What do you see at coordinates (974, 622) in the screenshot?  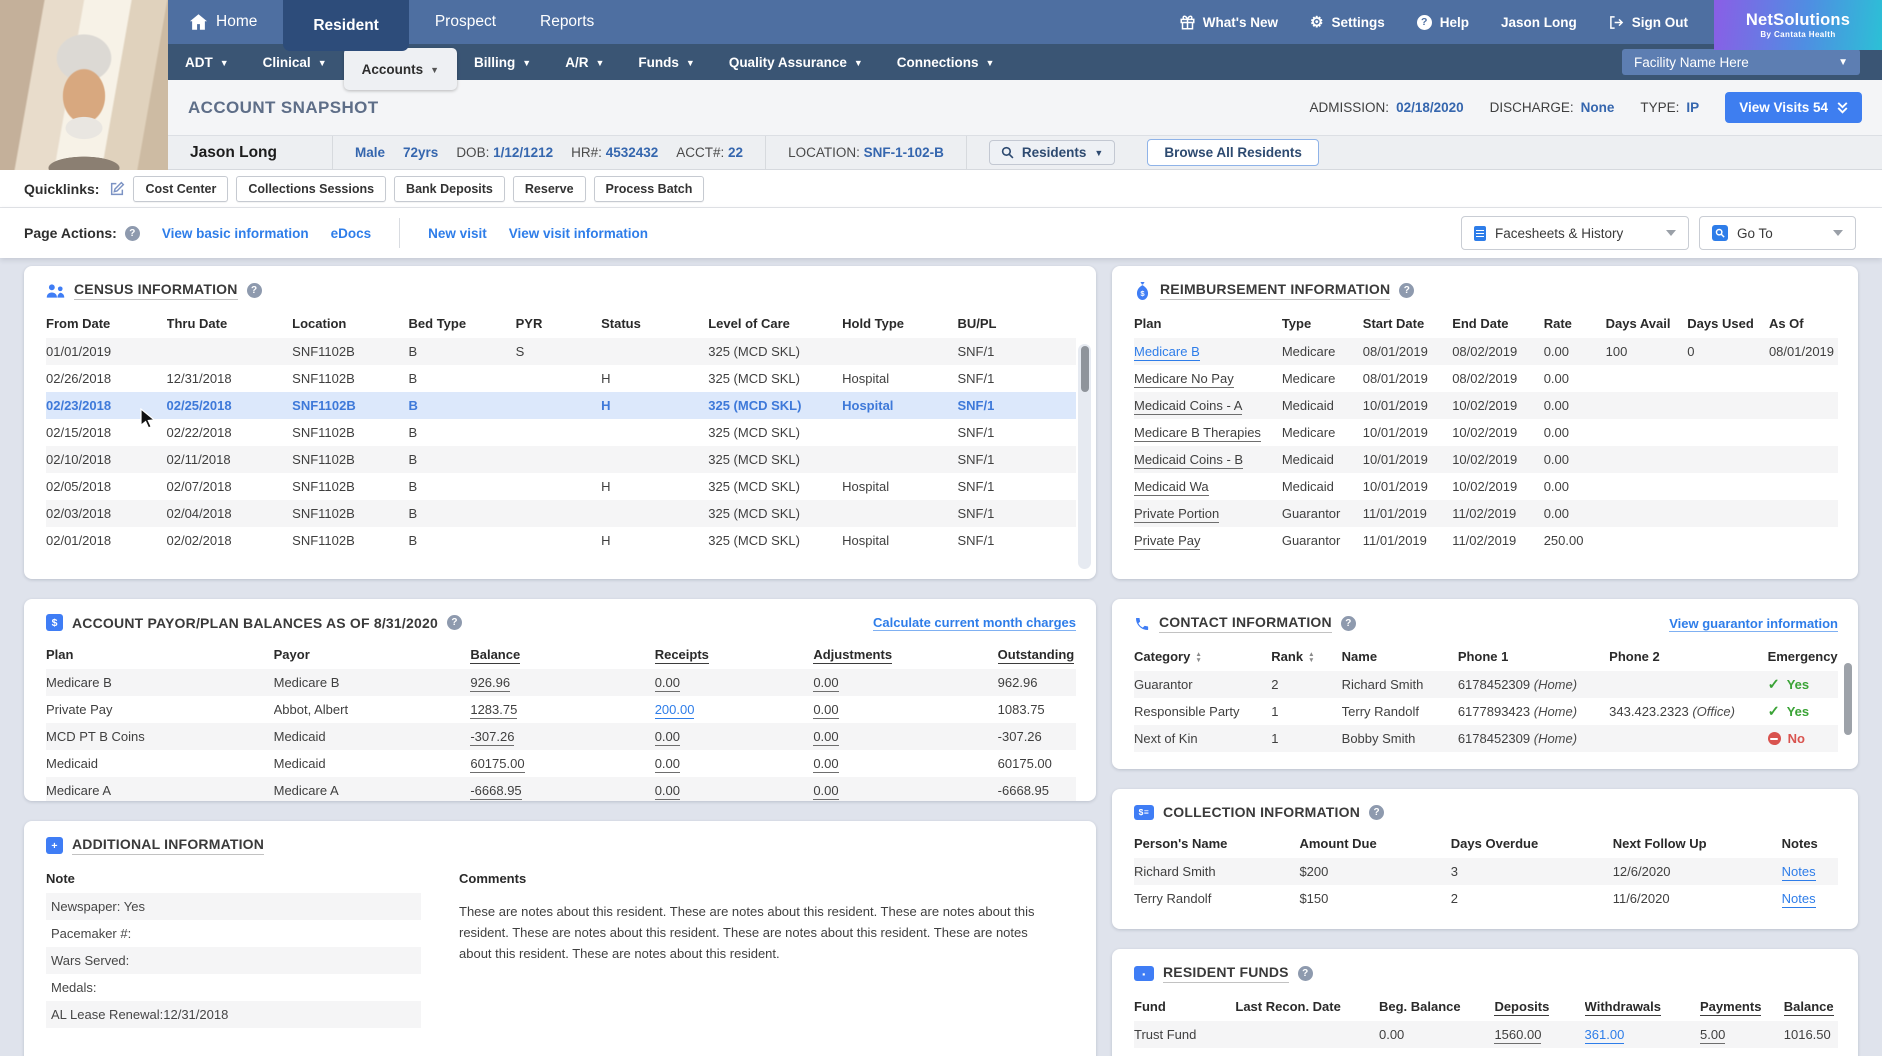 I see `calculate-charges-link: Calculate current month charges` at bounding box center [974, 622].